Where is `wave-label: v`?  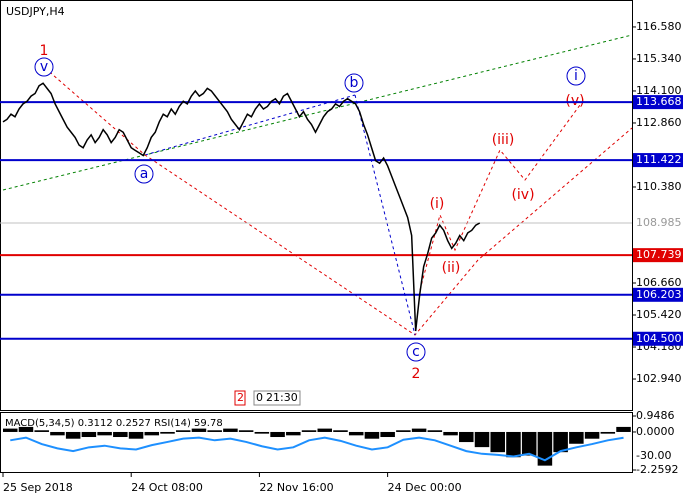 wave-label: v is located at coordinates (44, 67).